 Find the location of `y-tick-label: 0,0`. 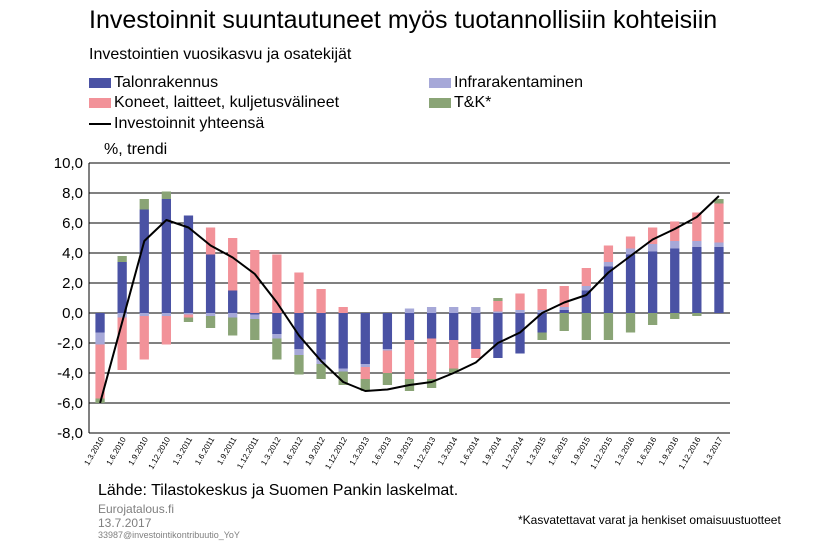

y-tick-label: 0,0 is located at coordinates (72, 313).